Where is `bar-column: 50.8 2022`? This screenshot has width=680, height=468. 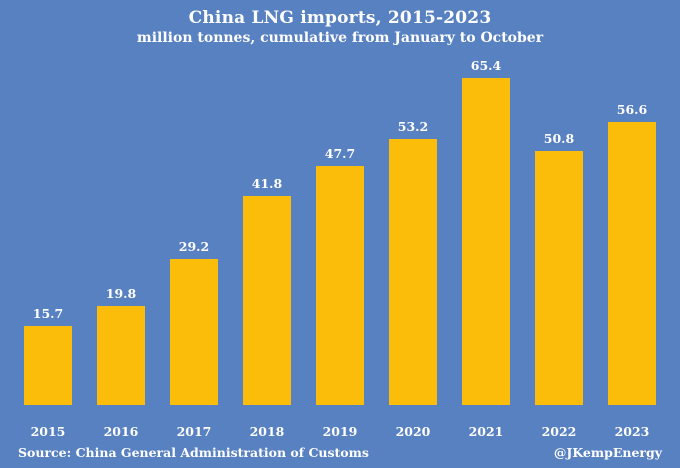 bar-column: 50.8 2022 is located at coordinates (559, 285).